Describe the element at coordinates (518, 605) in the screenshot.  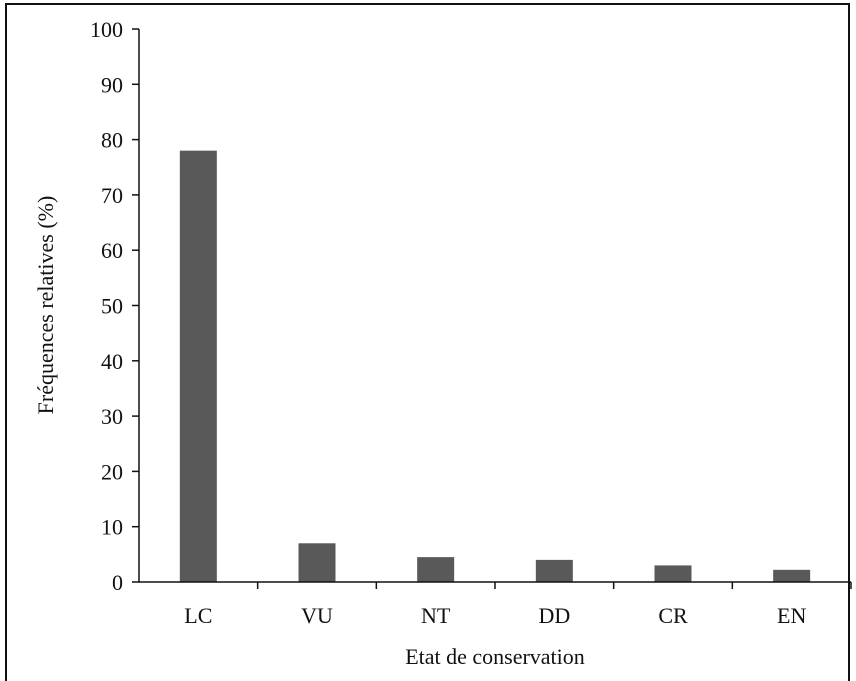
I see `x-axis-ticks: LC VU NT DD CR EN` at that location.